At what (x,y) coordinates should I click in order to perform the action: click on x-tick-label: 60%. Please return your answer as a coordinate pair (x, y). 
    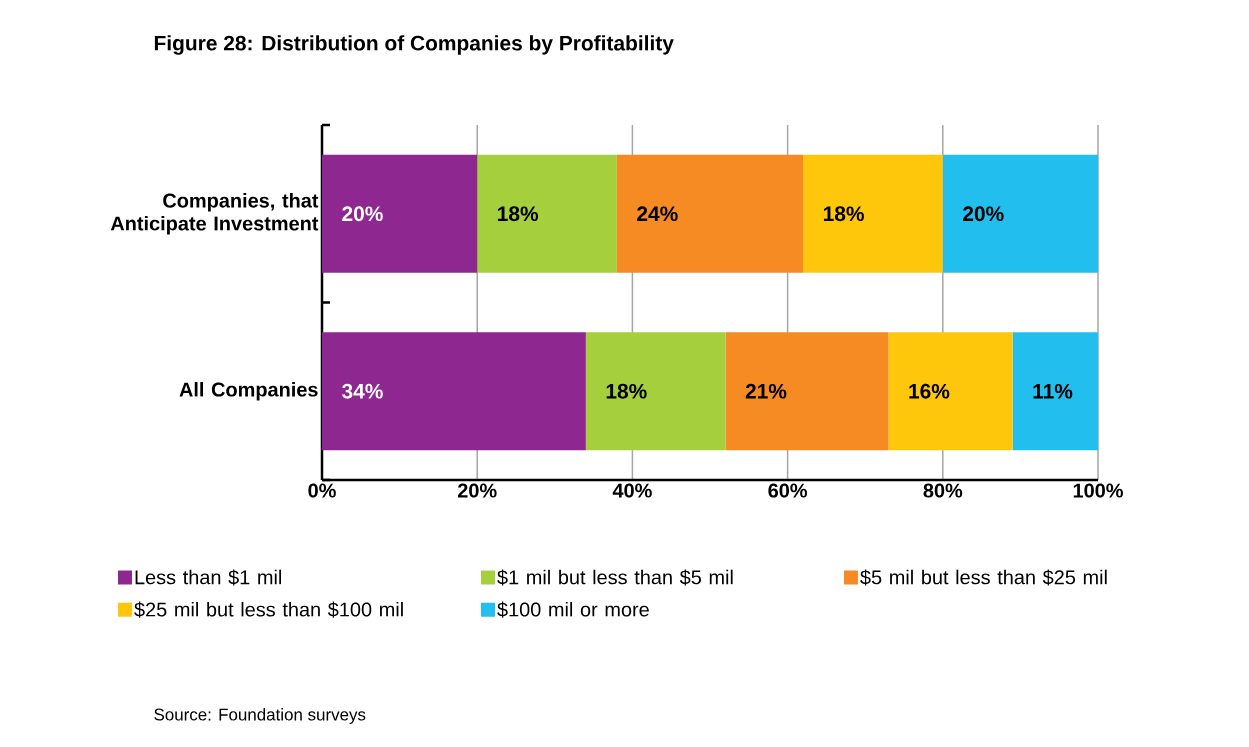
    Looking at the image, I should click on (788, 490).